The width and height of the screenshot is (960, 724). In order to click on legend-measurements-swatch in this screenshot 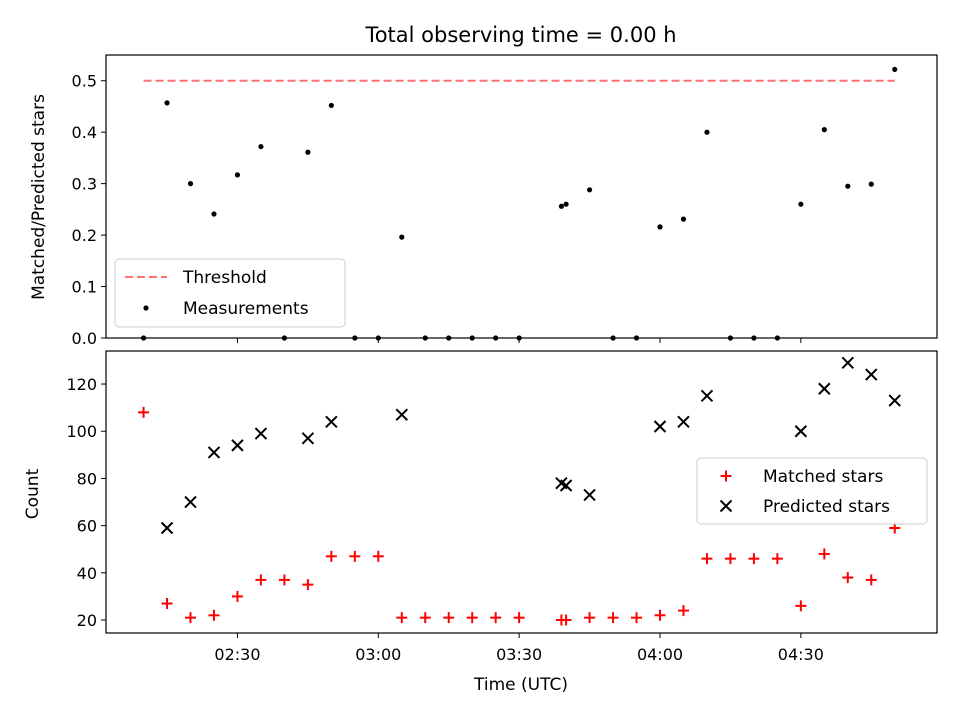, I will do `click(146, 308)`.